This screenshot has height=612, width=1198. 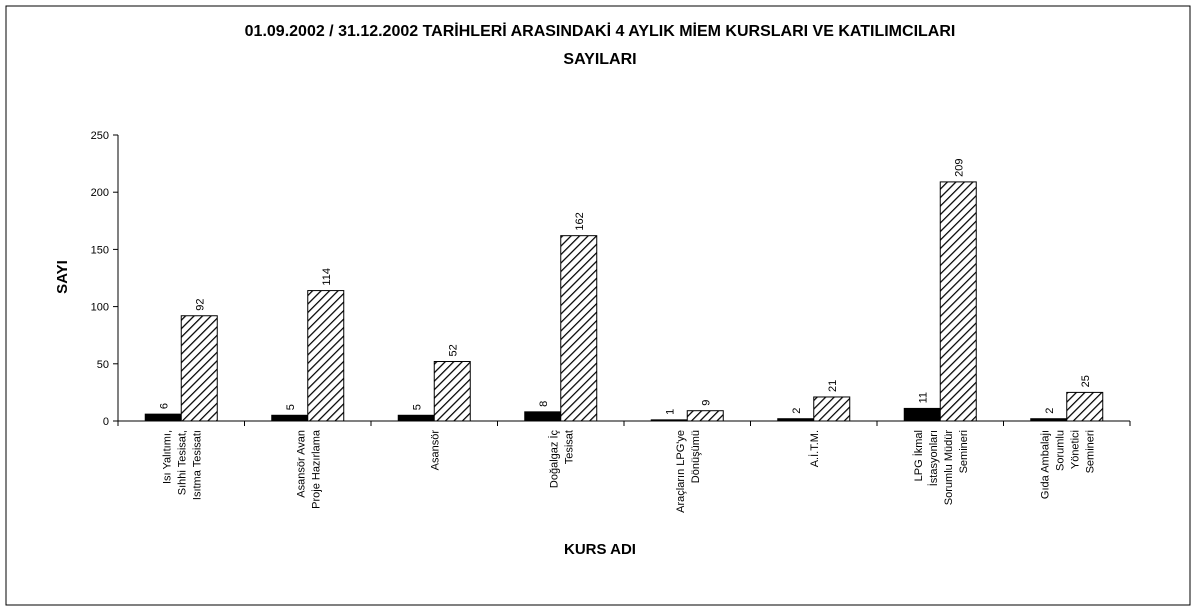 What do you see at coordinates (100, 308) in the screenshot?
I see `y-tick-label: 100` at bounding box center [100, 308].